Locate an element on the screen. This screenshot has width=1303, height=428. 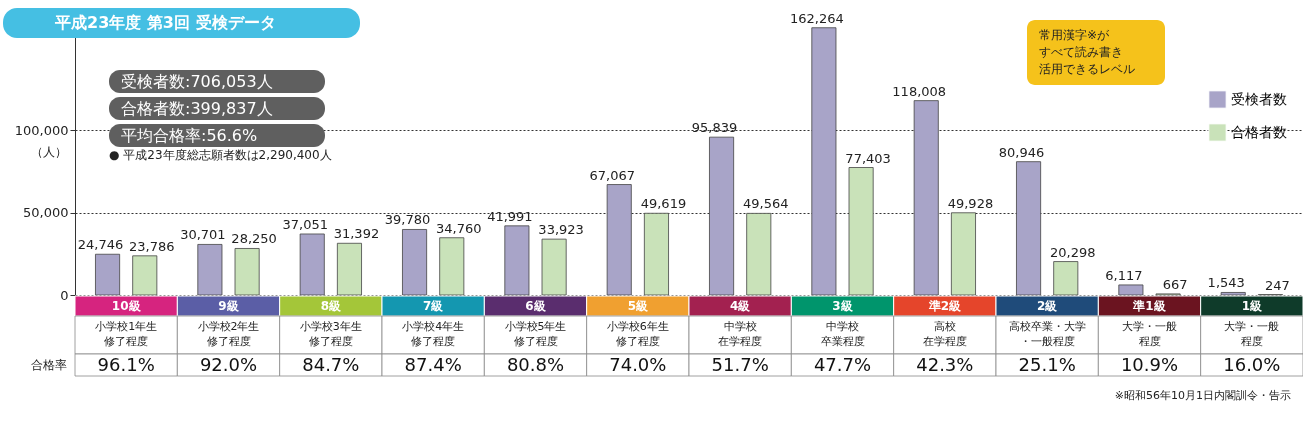
y-tick-label: 50,000 is located at coordinates (46, 213).